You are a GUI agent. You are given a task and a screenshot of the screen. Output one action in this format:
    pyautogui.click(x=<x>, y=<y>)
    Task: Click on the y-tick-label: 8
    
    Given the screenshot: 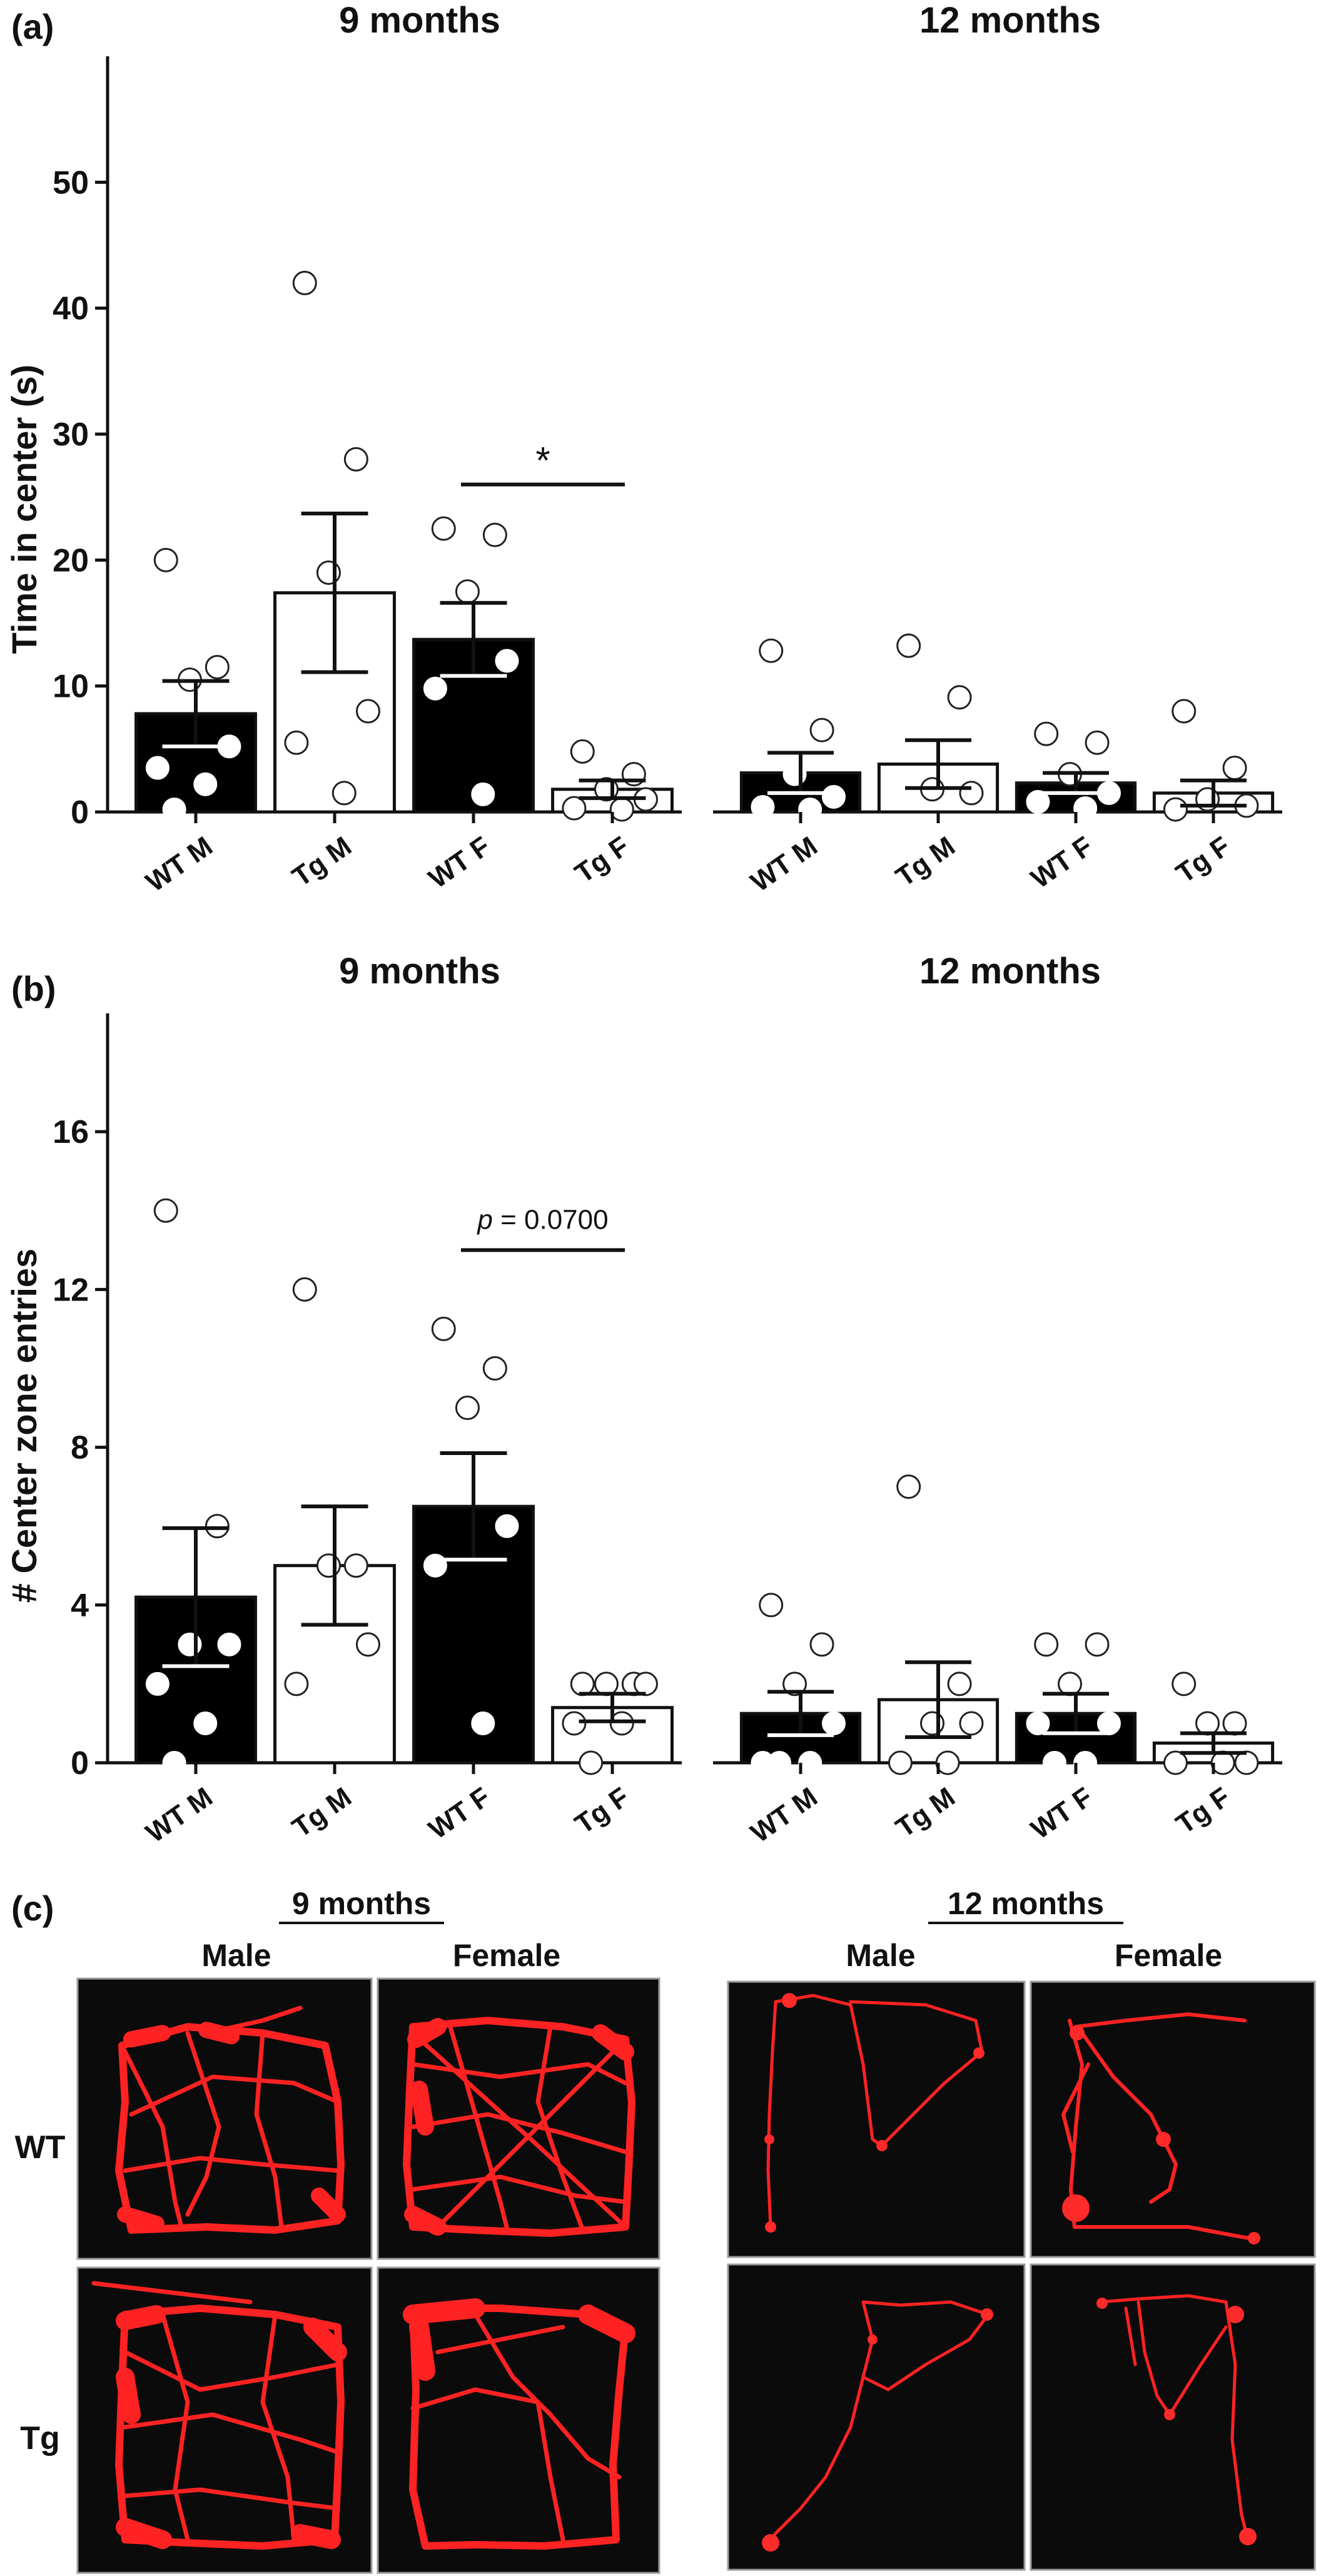 What is the action you would take?
    pyautogui.click(x=80, y=1448)
    